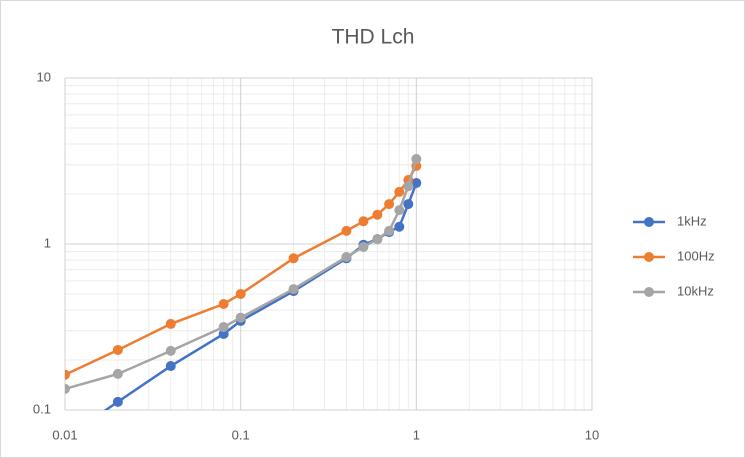 The height and width of the screenshot is (458, 745). I want to click on x-tick-label: 0.01, so click(64, 434).